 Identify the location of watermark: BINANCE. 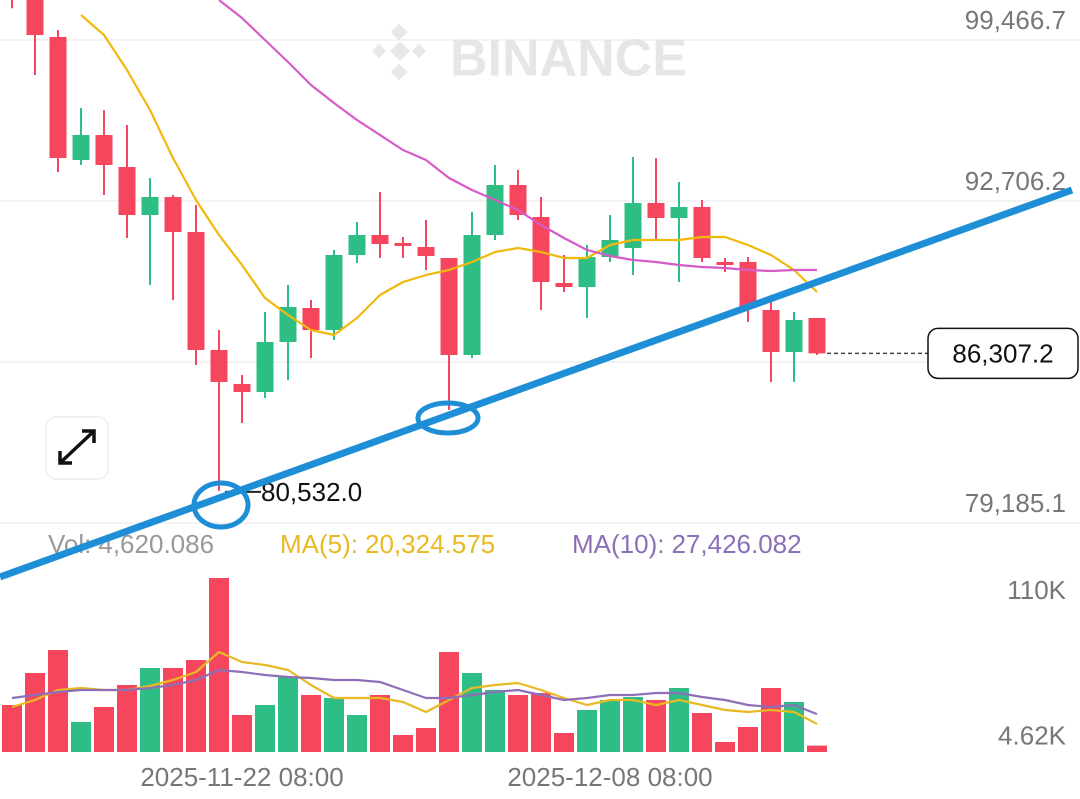
(568, 59).